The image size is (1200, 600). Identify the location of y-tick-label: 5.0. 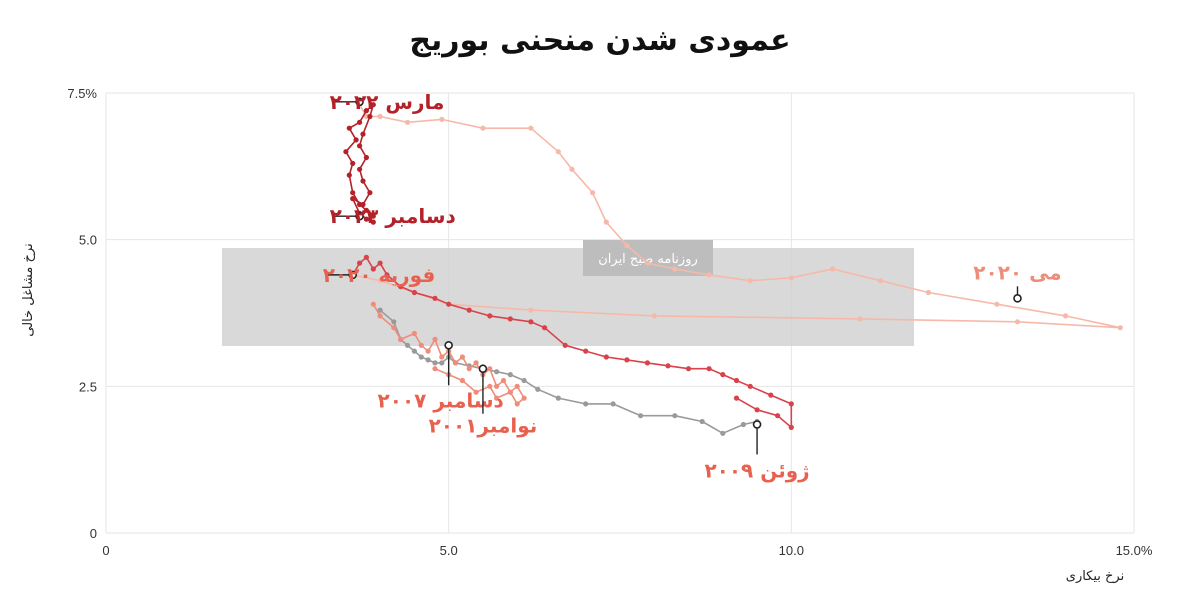
(88, 240).